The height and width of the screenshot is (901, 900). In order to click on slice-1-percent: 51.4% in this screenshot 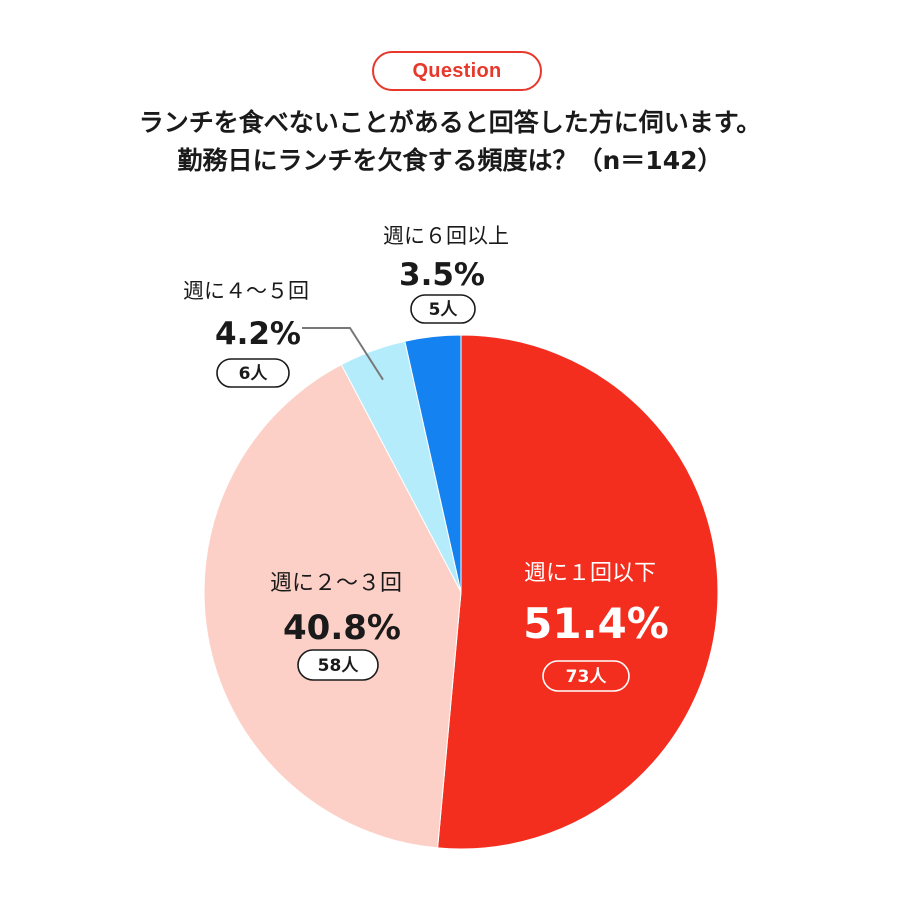, I will do `click(596, 623)`.